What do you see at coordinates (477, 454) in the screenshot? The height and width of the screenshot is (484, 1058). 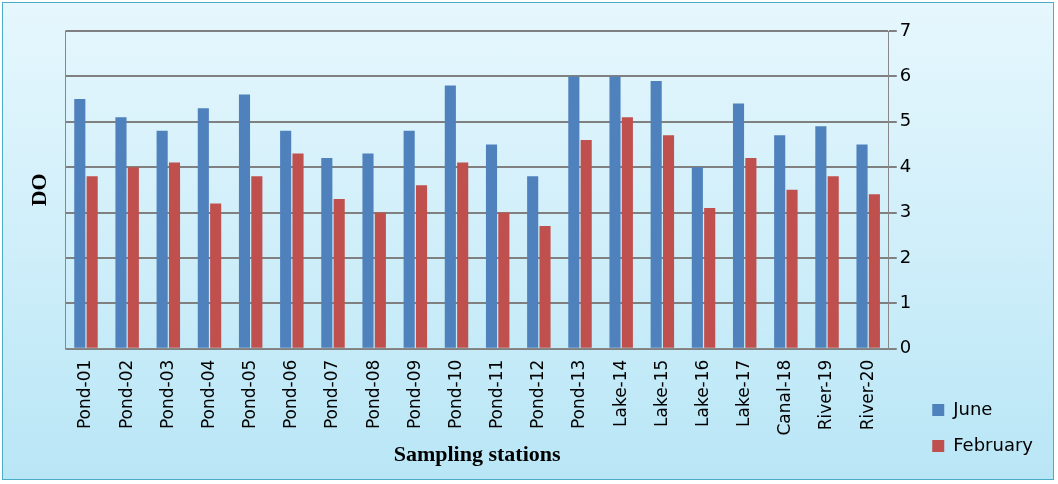 I see `x-axis-title: Sampling stations` at bounding box center [477, 454].